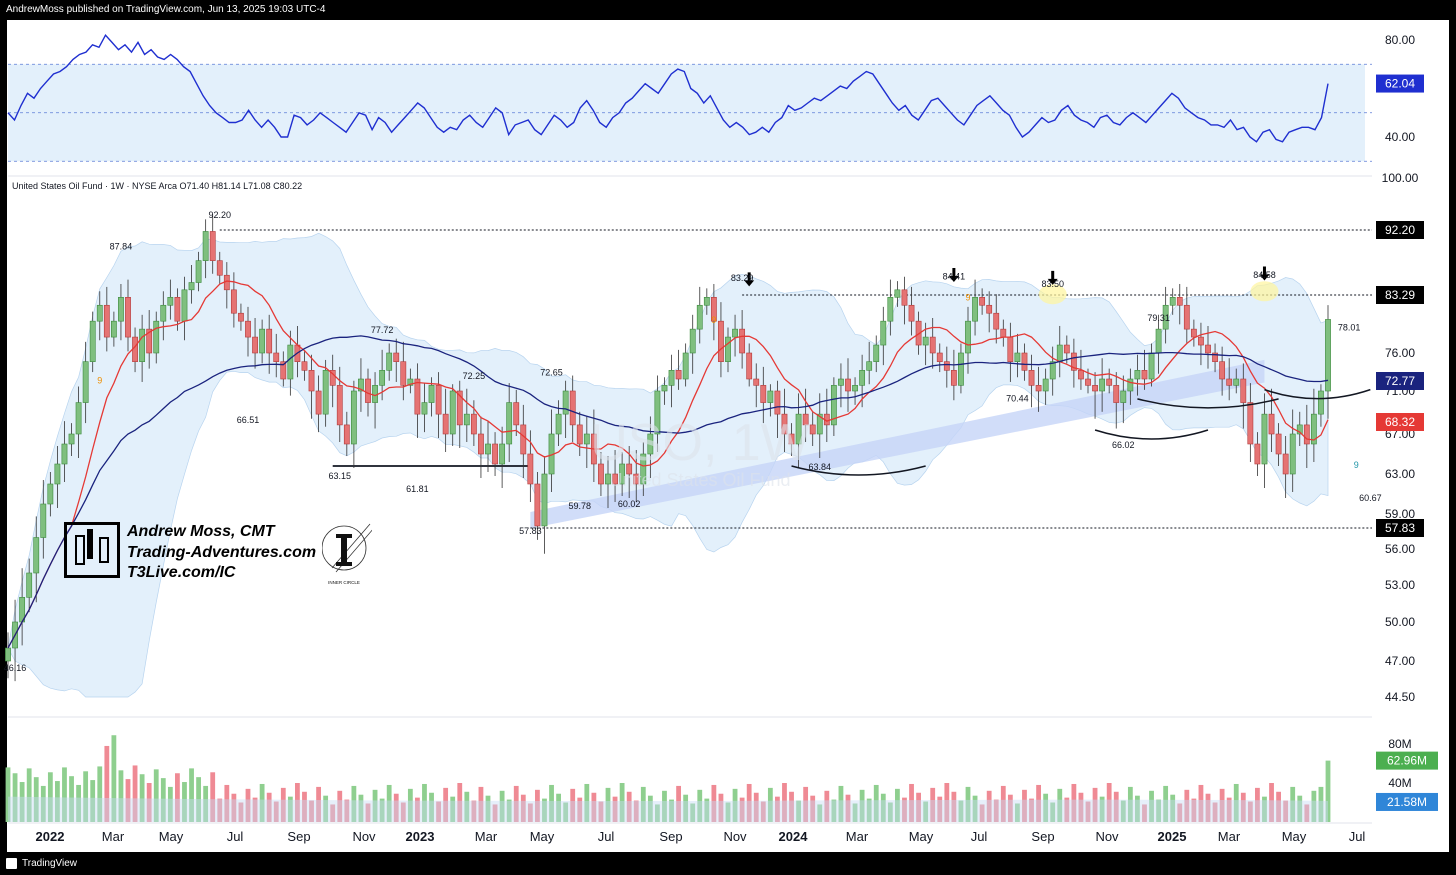 This screenshot has height=875, width=1456. What do you see at coordinates (11, 863) in the screenshot?
I see `tradingview-logo-icon` at bounding box center [11, 863].